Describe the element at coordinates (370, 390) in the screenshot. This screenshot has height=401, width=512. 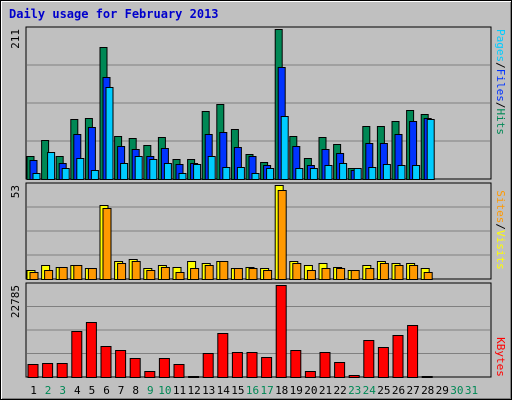
I see `x-tick-label: 24` at that location.